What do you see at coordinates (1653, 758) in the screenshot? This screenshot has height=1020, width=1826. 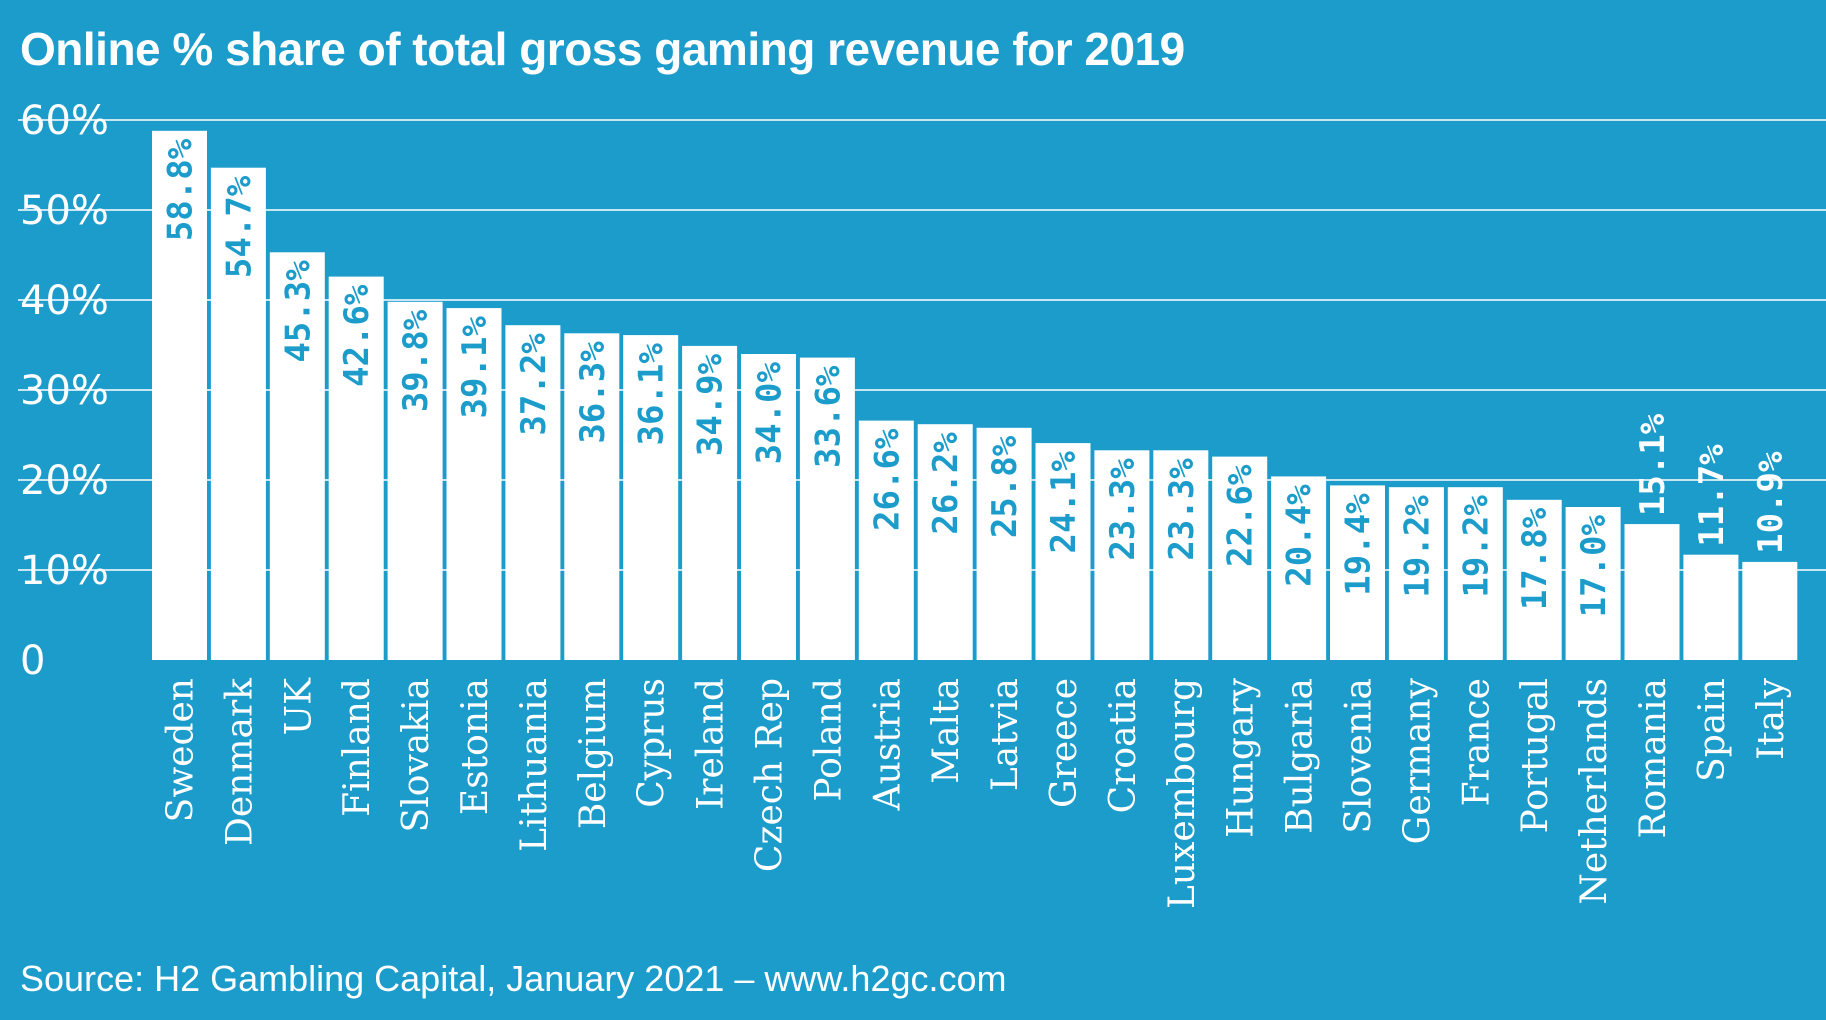 I see `x-tick-label: Romania` at bounding box center [1653, 758].